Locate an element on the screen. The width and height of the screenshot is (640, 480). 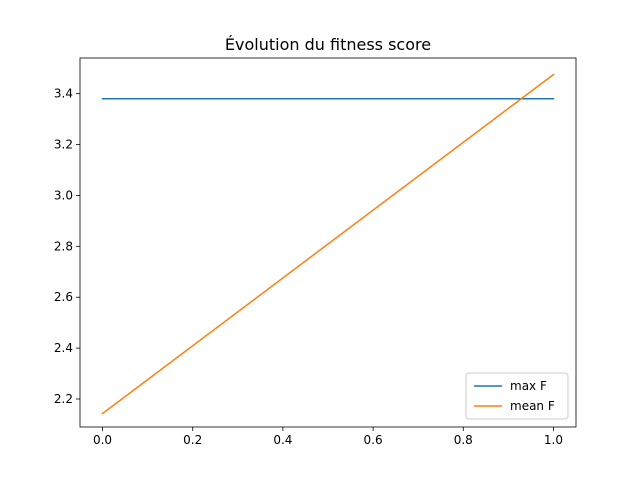
y-tick-label: 3.0 is located at coordinates (63, 195).